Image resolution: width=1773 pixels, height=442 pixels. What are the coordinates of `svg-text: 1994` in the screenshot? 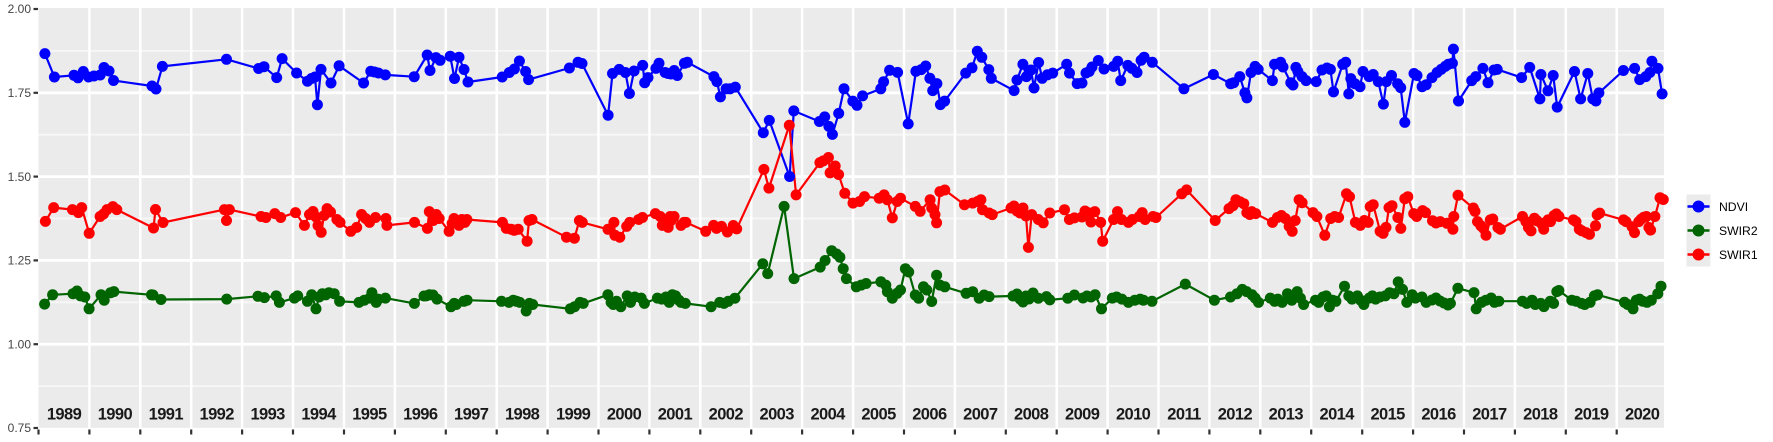 It's located at (319, 415).